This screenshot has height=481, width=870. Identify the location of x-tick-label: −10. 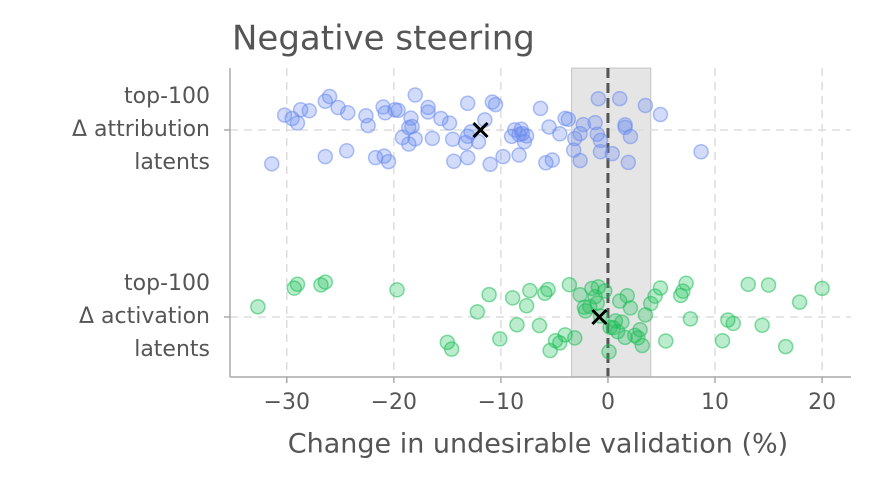
(501, 402).